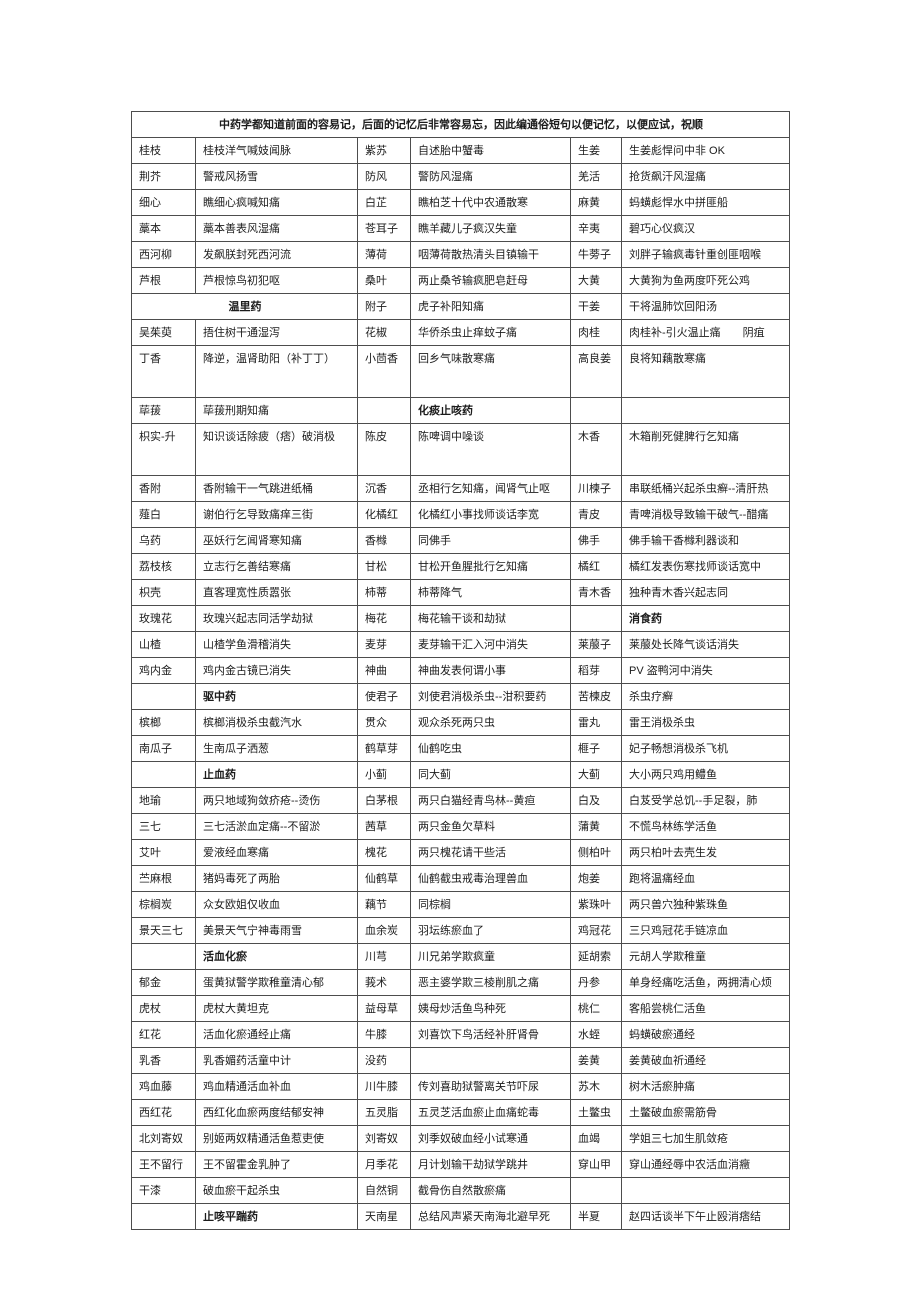 Image resolution: width=920 pixels, height=1302 pixels. I want to click on mnemonic-cell: 三只鸡冠花手链凉血, so click(705, 930).